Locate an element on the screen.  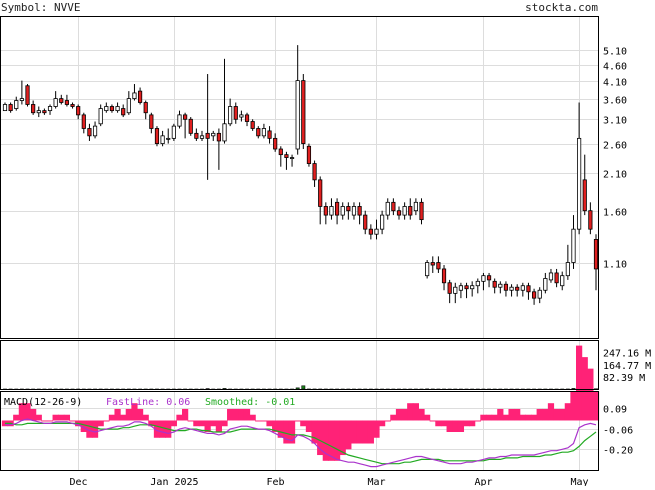
price-tick-label: 3.60 is located at coordinates (615, 101).